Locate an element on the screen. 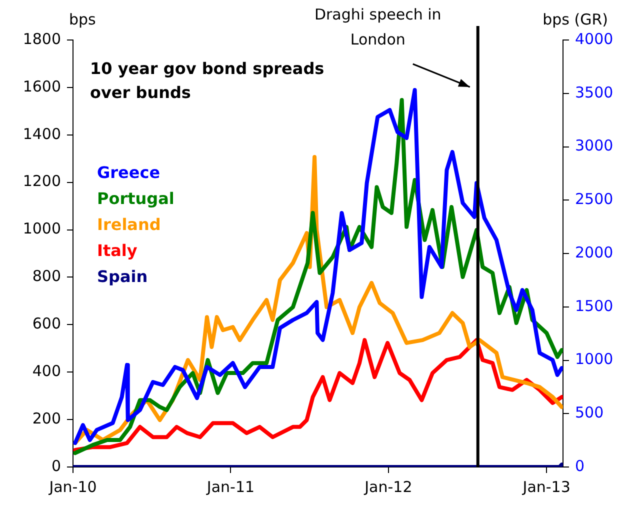 This screenshot has height=507, width=630. y2-tick-label: 1000 is located at coordinates (594, 359).